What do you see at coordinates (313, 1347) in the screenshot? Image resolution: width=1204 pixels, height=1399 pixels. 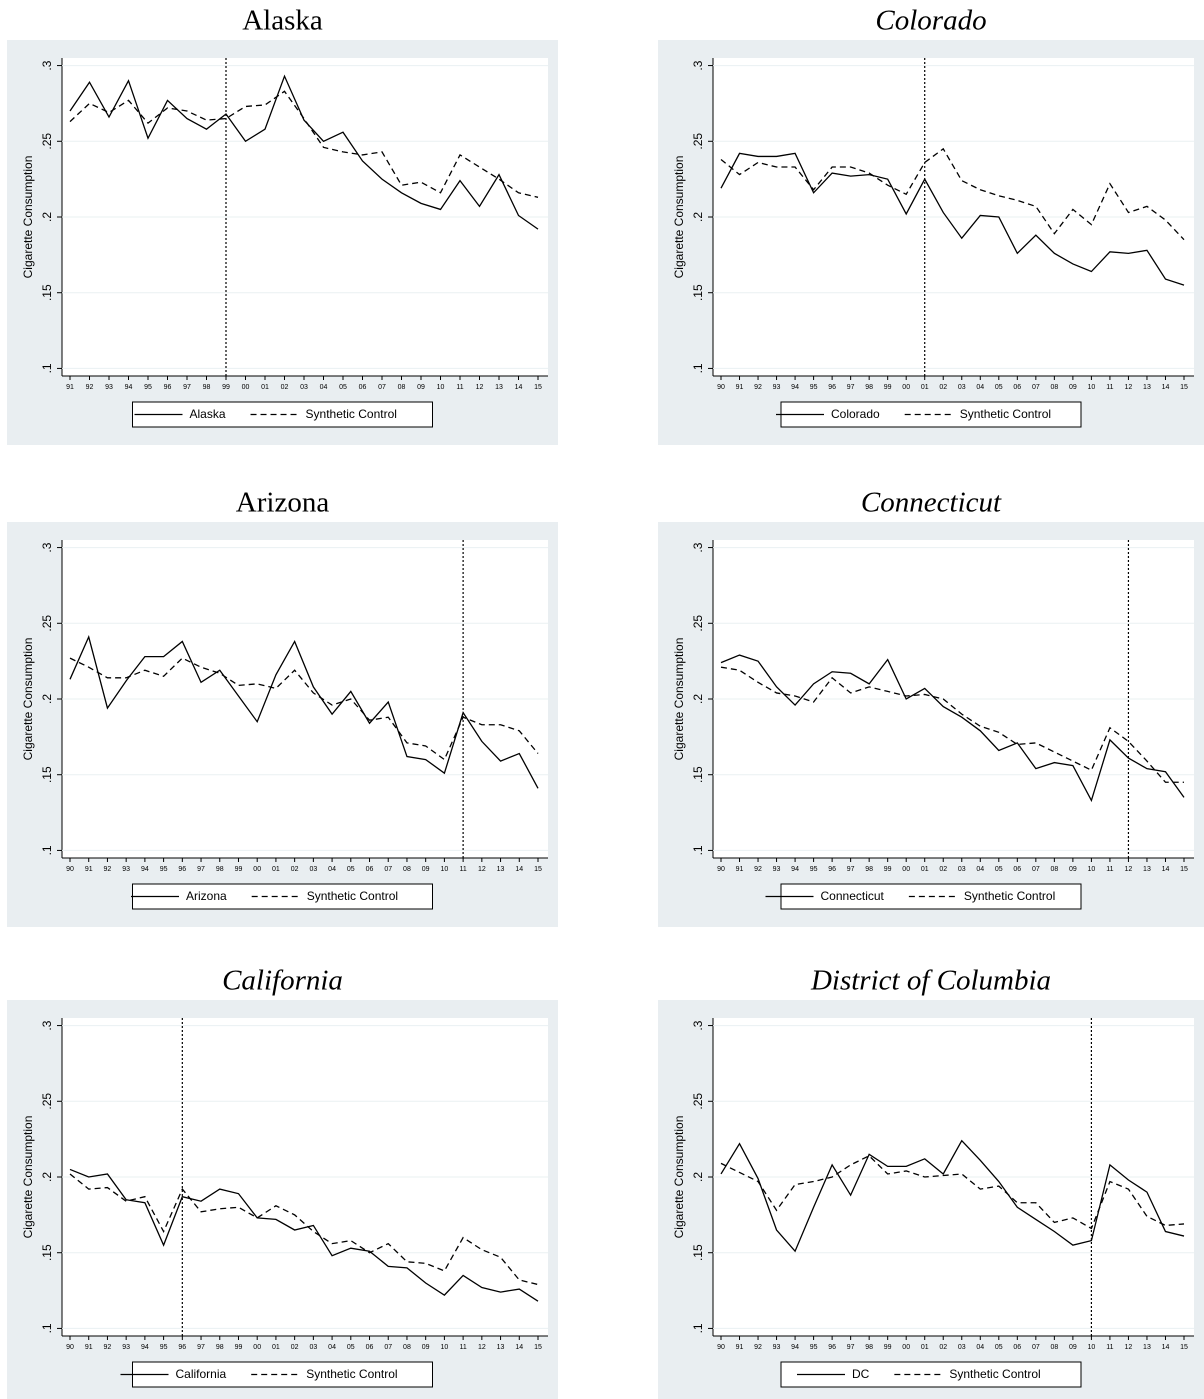 I see `x-tick-label: 03` at bounding box center [313, 1347].